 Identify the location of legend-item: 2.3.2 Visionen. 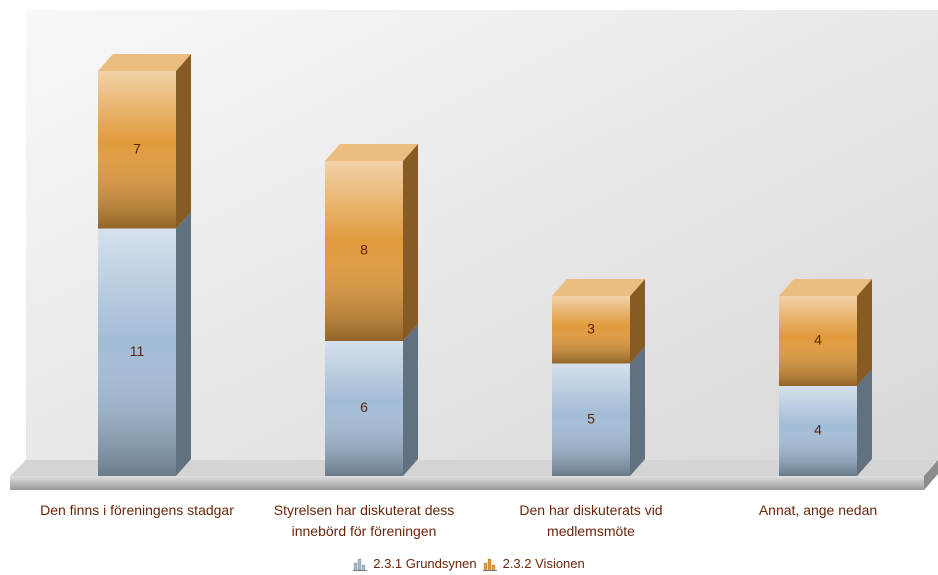
(533, 563).